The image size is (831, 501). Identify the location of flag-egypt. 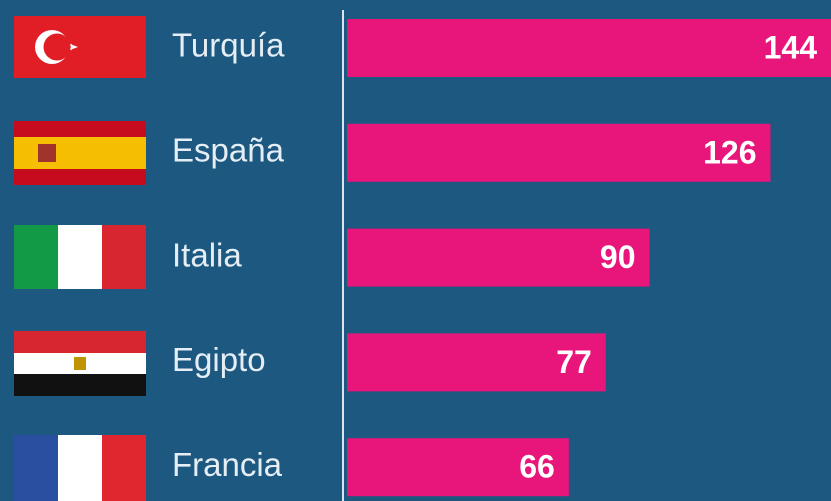
(80, 363).